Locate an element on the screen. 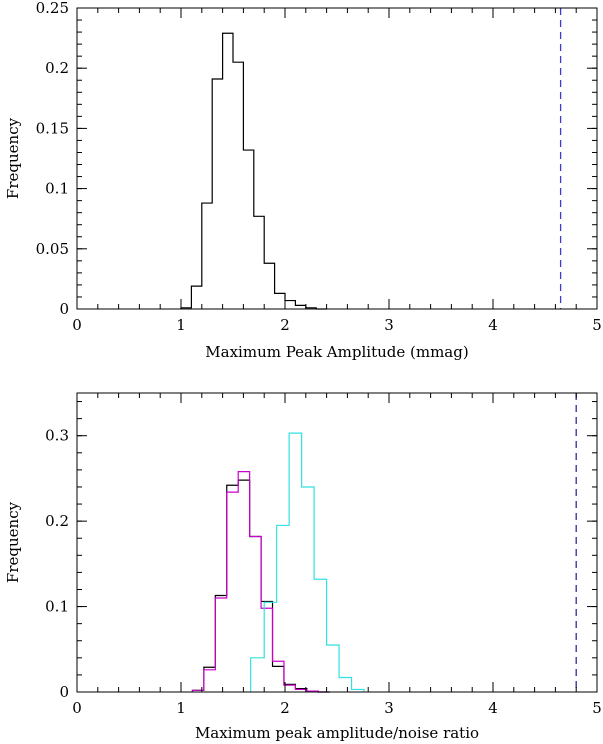 This screenshot has width=603, height=744. y-tick-label: 0.25 is located at coordinates (52, 8).